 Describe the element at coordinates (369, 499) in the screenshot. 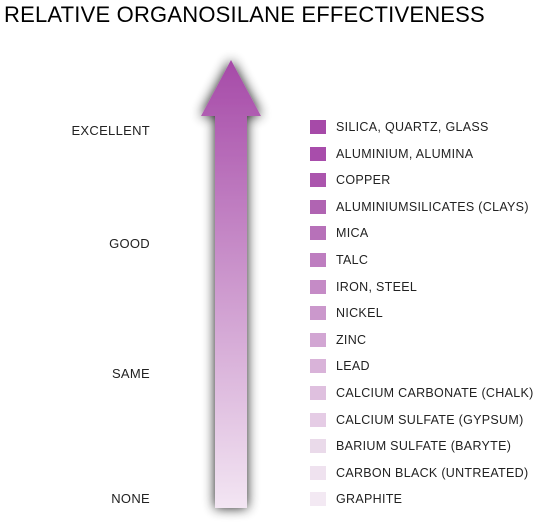

I see `legend-label: GRAPHITE` at that location.